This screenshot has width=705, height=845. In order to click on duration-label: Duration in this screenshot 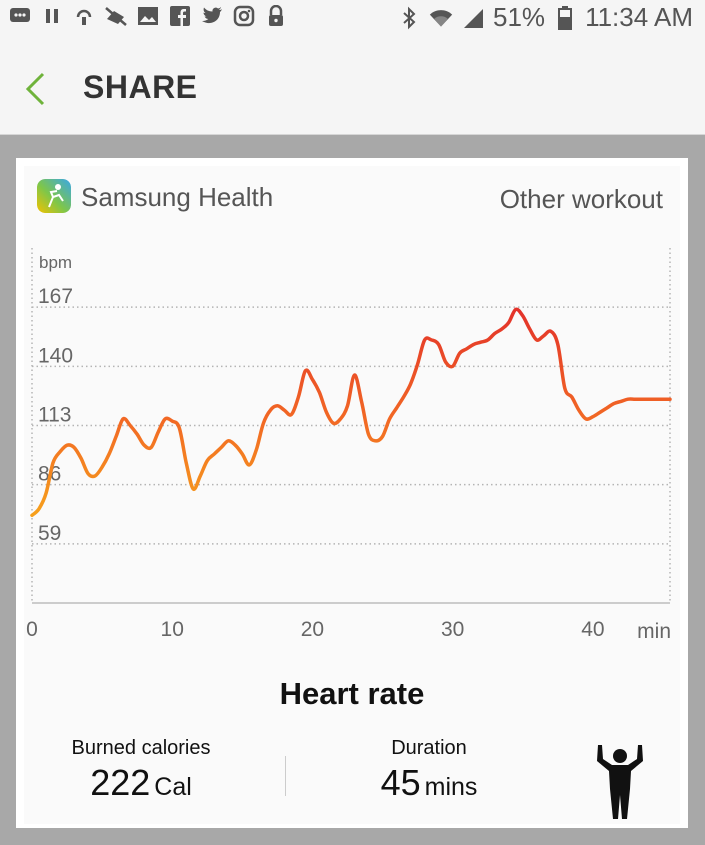, I will do `click(429, 748)`.